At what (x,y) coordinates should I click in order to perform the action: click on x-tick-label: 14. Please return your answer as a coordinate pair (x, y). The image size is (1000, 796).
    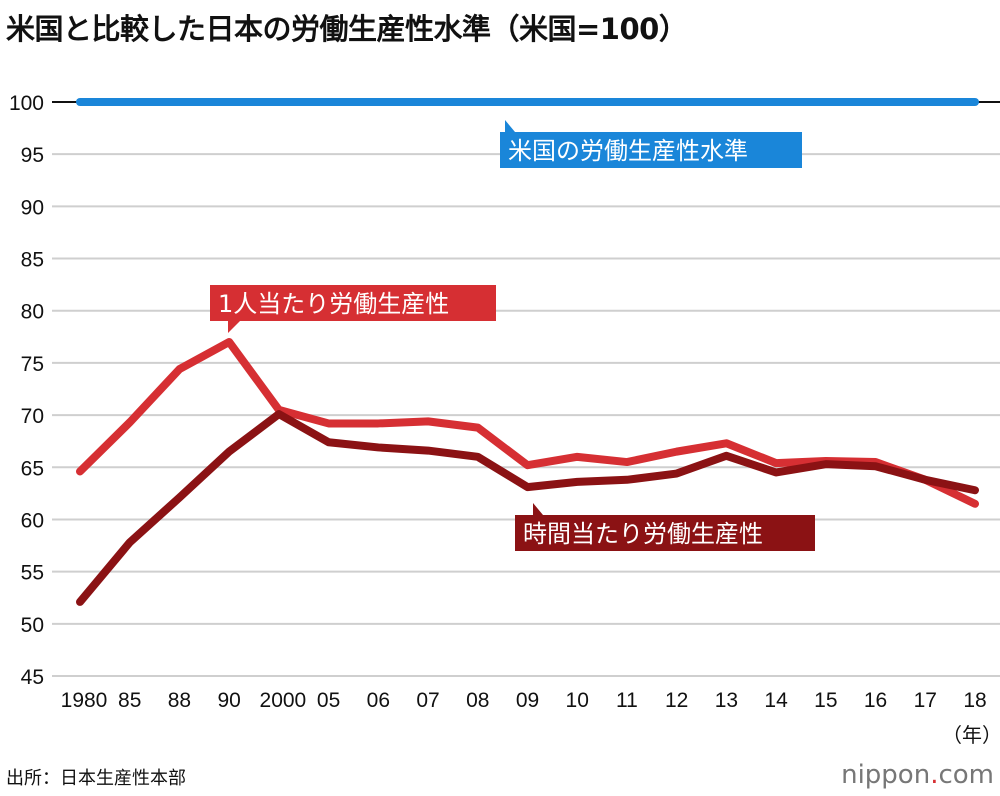
    Looking at the image, I should click on (776, 700).